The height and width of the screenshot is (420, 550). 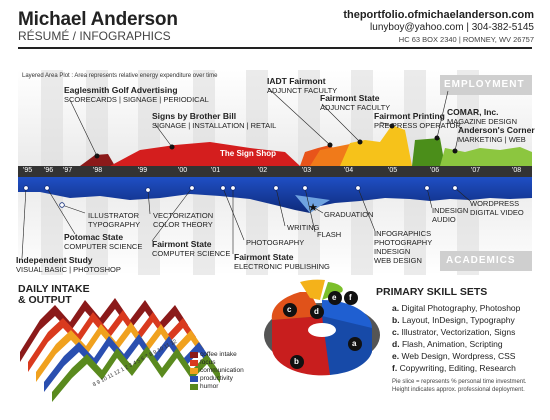 I want to click on page-title: Michael Anderson, so click(x=98, y=19).